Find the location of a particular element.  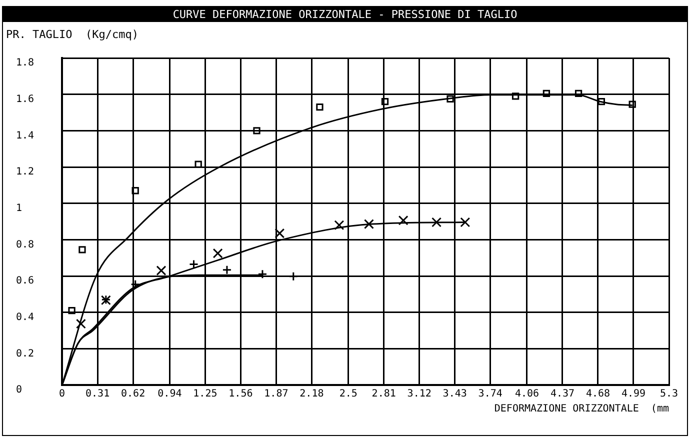

x-tick-label: 1.25 is located at coordinates (205, 394).